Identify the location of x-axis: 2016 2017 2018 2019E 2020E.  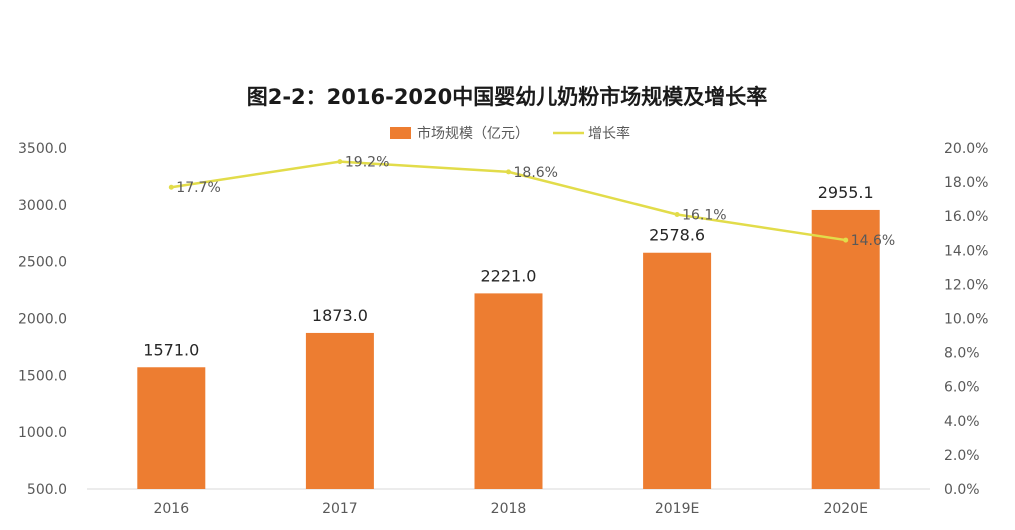
(510, 509).